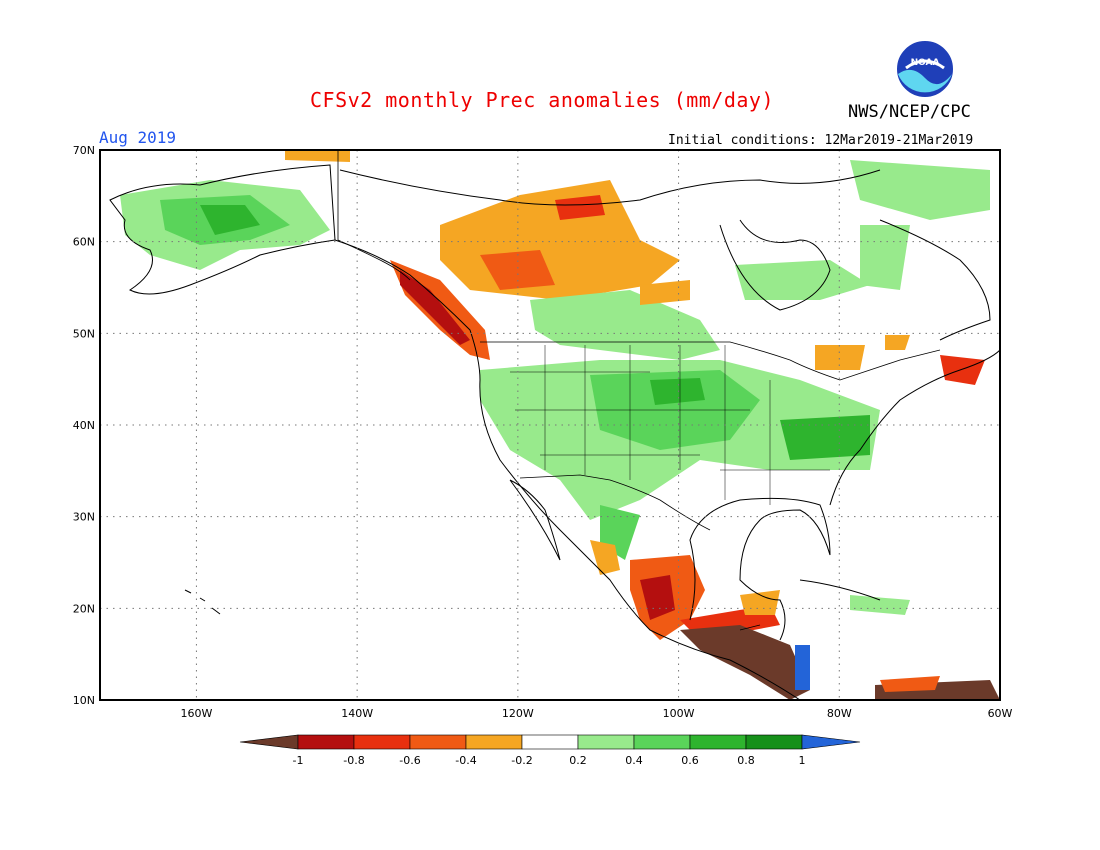  What do you see at coordinates (84, 150) in the screenshot?
I see `lat-label: 70N` at bounding box center [84, 150].